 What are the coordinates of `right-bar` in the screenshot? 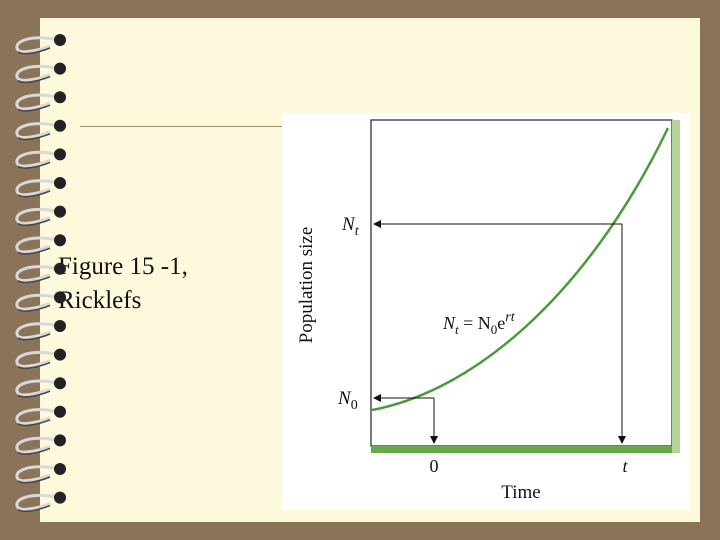 It's located at (676, 286).